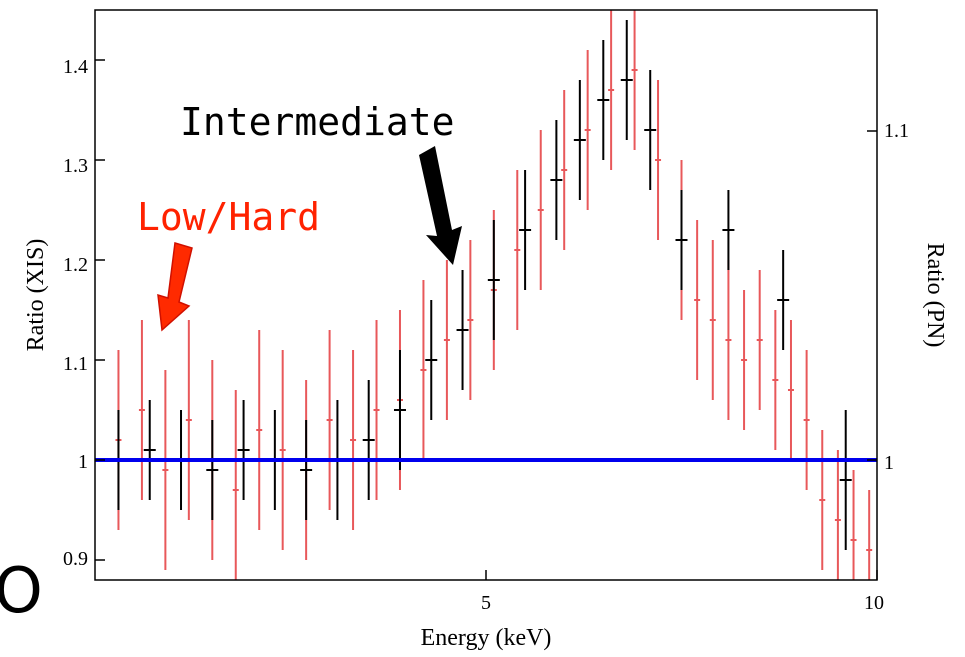 The width and height of the screenshot is (965, 657). Describe the element at coordinates (175, 287) in the screenshot. I see `annotation-arrow-red` at that location.